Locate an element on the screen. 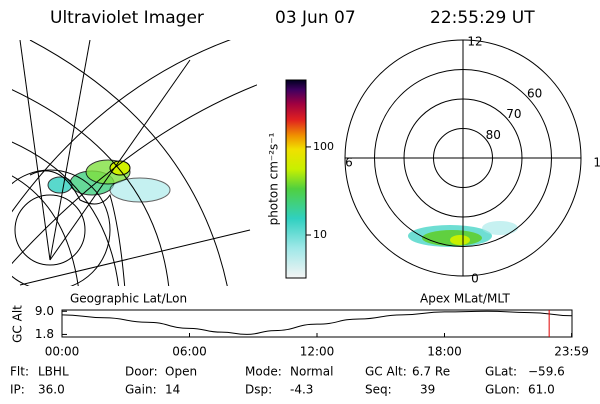  mlt-label: 0 is located at coordinates (475, 279).